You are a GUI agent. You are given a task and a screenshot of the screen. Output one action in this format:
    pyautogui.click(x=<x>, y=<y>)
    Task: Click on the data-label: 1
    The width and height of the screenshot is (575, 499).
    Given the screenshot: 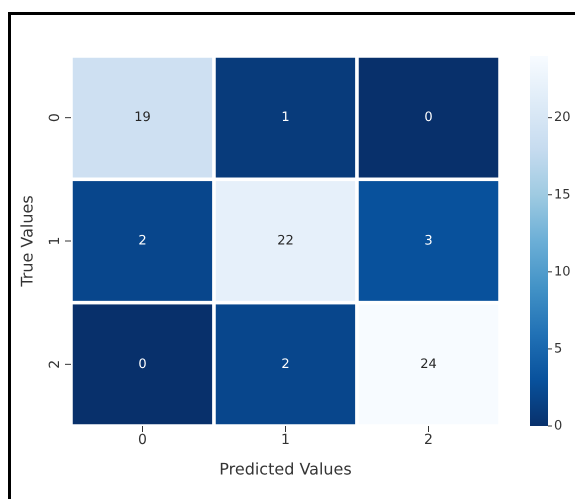 What is the action you would take?
    pyautogui.click(x=285, y=118)
    